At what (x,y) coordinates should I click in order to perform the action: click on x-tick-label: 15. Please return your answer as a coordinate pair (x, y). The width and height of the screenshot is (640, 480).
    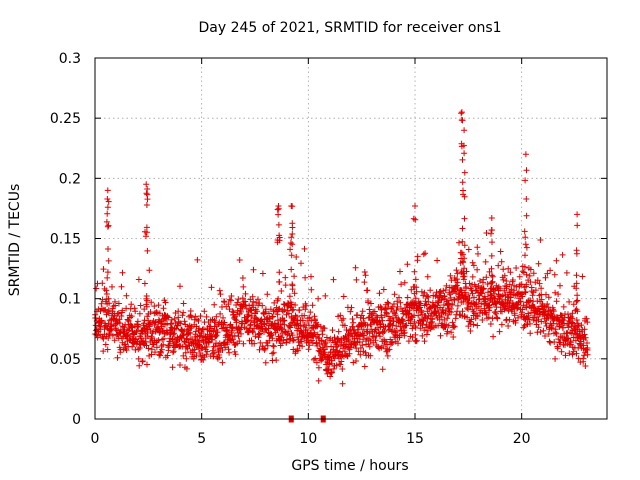
    Looking at the image, I should click on (415, 439).